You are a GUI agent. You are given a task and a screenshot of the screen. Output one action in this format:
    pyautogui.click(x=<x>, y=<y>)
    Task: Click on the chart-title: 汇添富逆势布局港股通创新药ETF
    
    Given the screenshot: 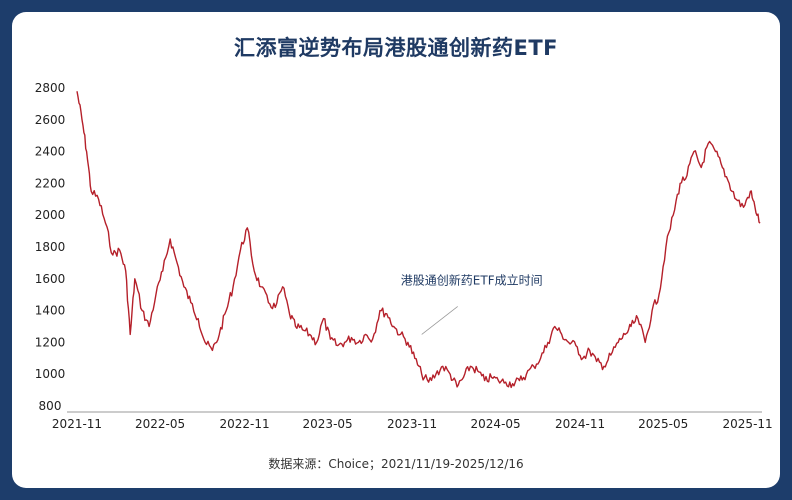 What is the action you would take?
    pyautogui.click(x=395, y=48)
    